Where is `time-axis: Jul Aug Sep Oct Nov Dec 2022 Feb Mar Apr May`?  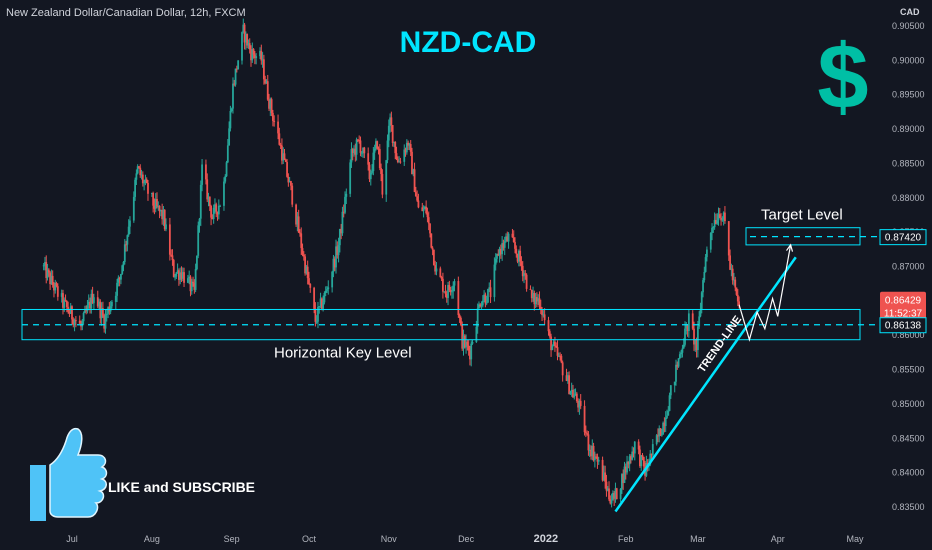
time-axis: Jul Aug Sep Oct Nov Dec 2022 Feb Mar Apr May is located at coordinates (465, 539).